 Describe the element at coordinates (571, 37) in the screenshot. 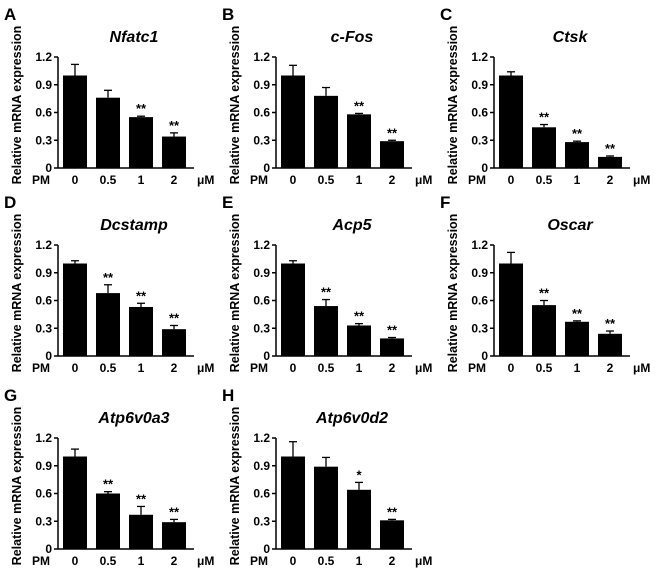

I see `chart-title: Ctsk` at that location.